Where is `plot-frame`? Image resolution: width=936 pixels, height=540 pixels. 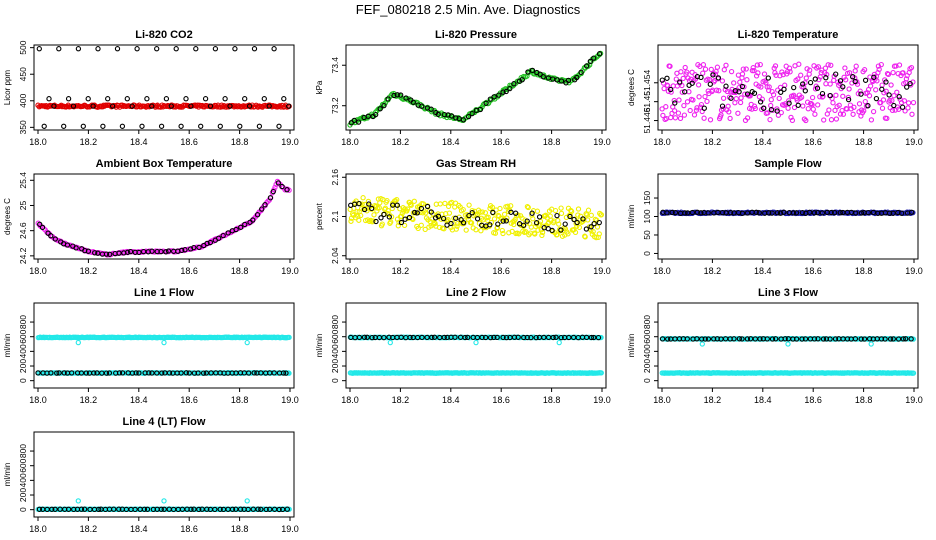
plot-frame is located at coordinates (164, 87).